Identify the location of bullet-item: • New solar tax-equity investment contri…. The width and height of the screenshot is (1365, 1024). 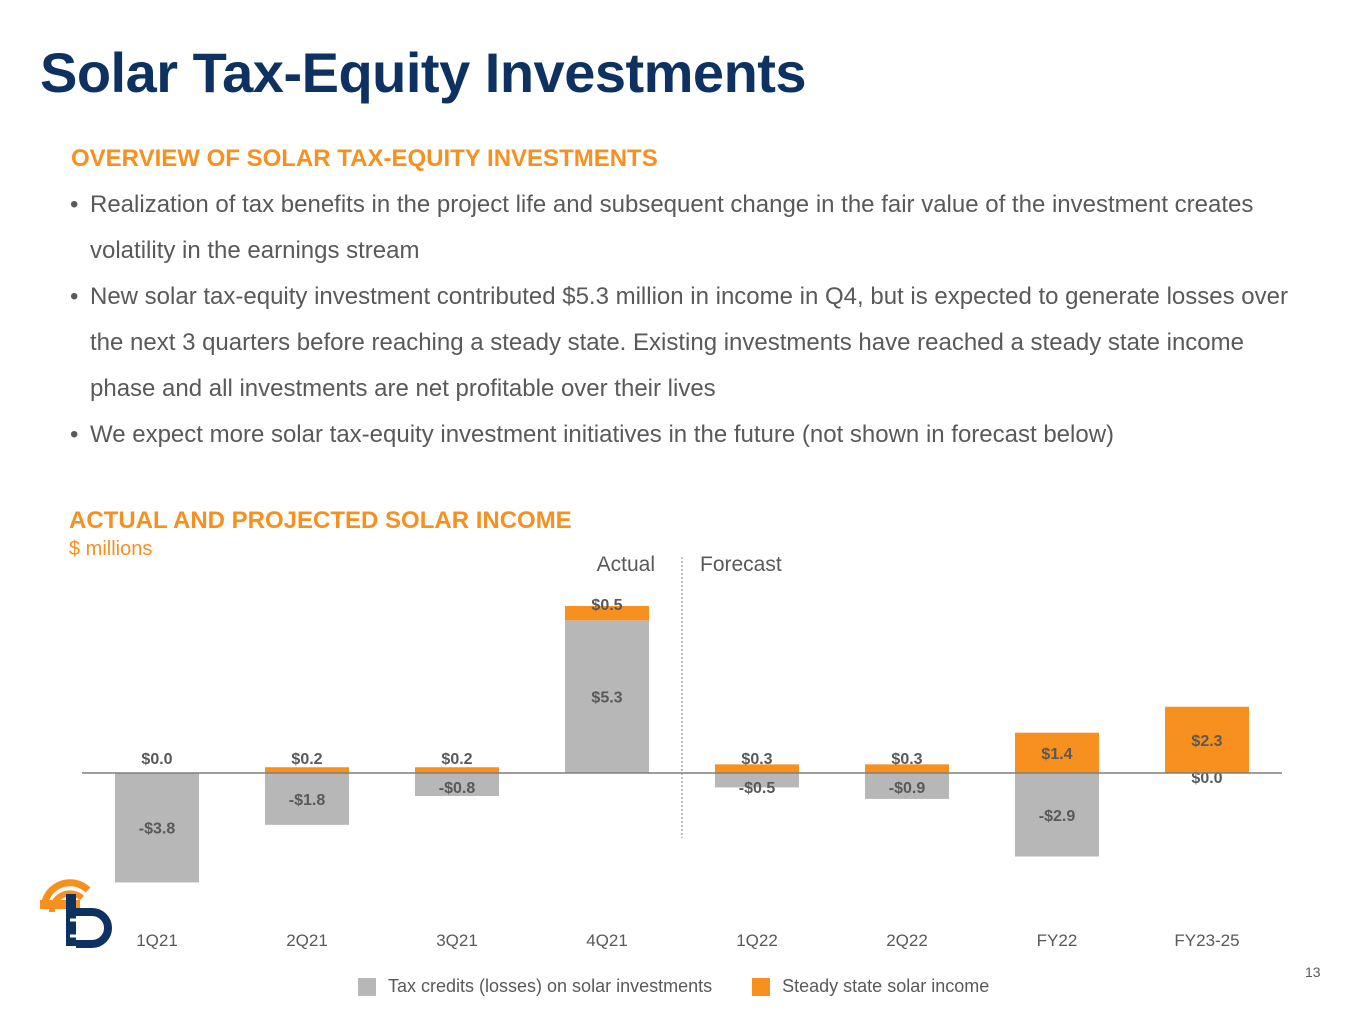
(680, 343).